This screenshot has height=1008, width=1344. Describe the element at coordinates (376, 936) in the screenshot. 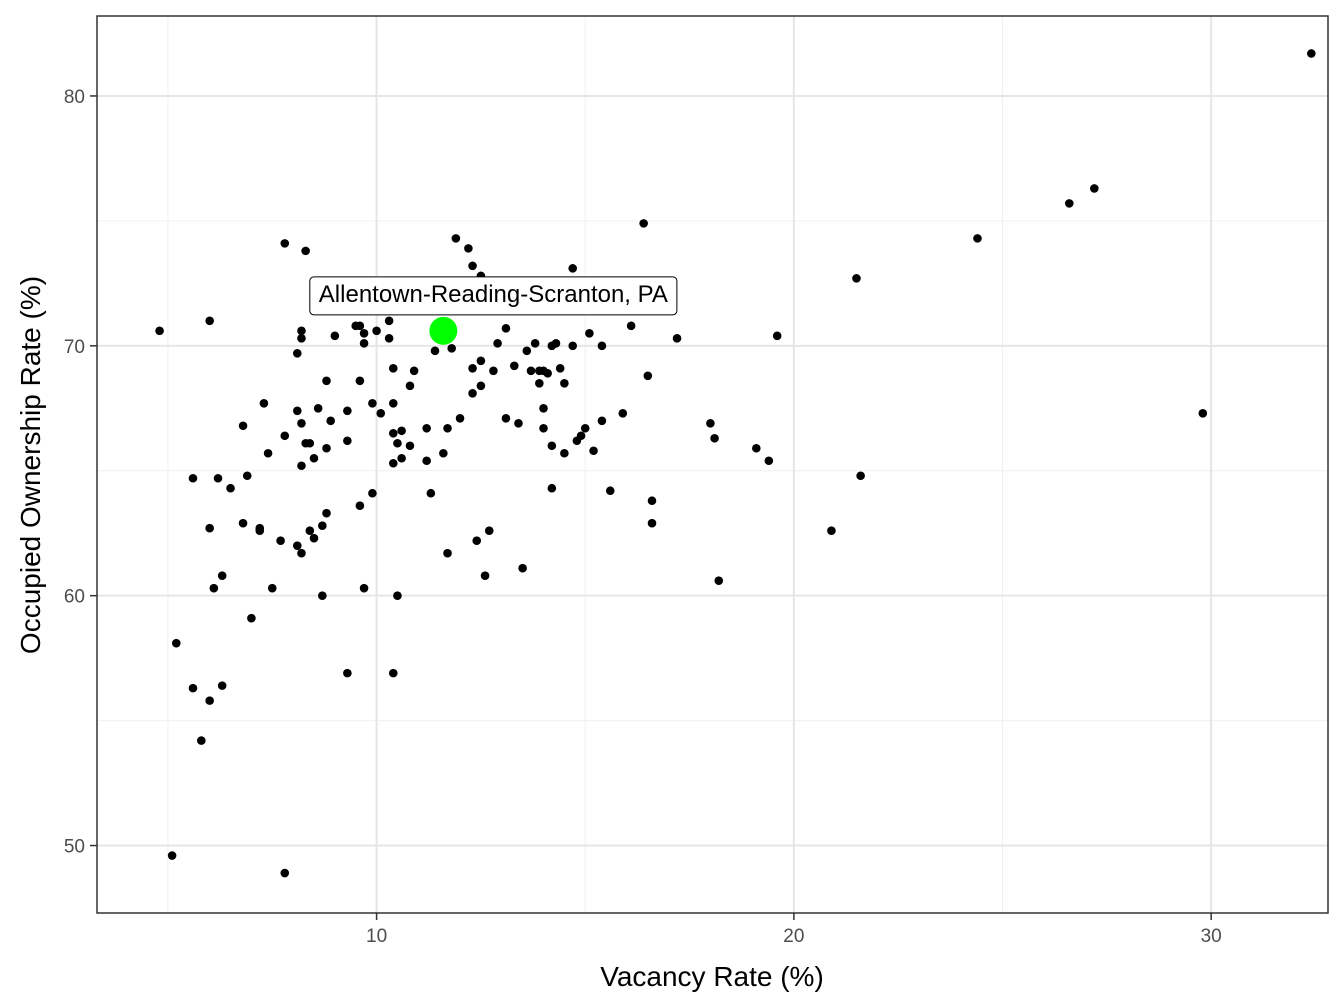

I see `x-tick-label: 10` at that location.